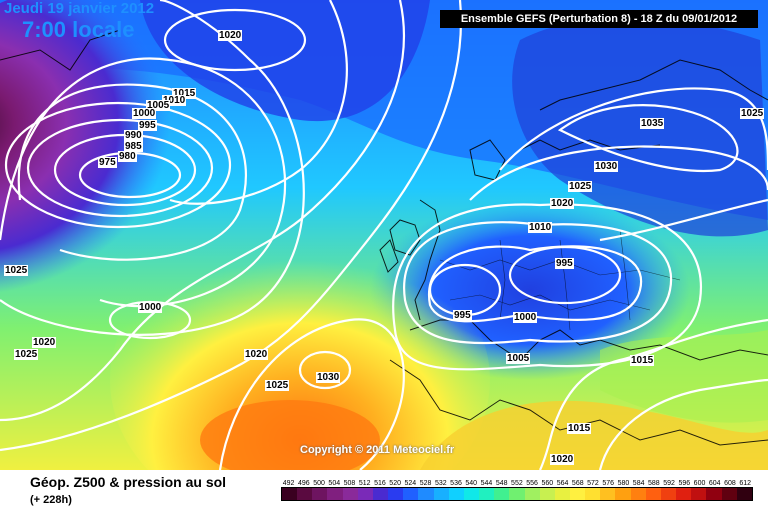 The image size is (768, 512). What do you see at coordinates (745, 483) in the screenshot?
I see `scale-label: 612` at bounding box center [745, 483].